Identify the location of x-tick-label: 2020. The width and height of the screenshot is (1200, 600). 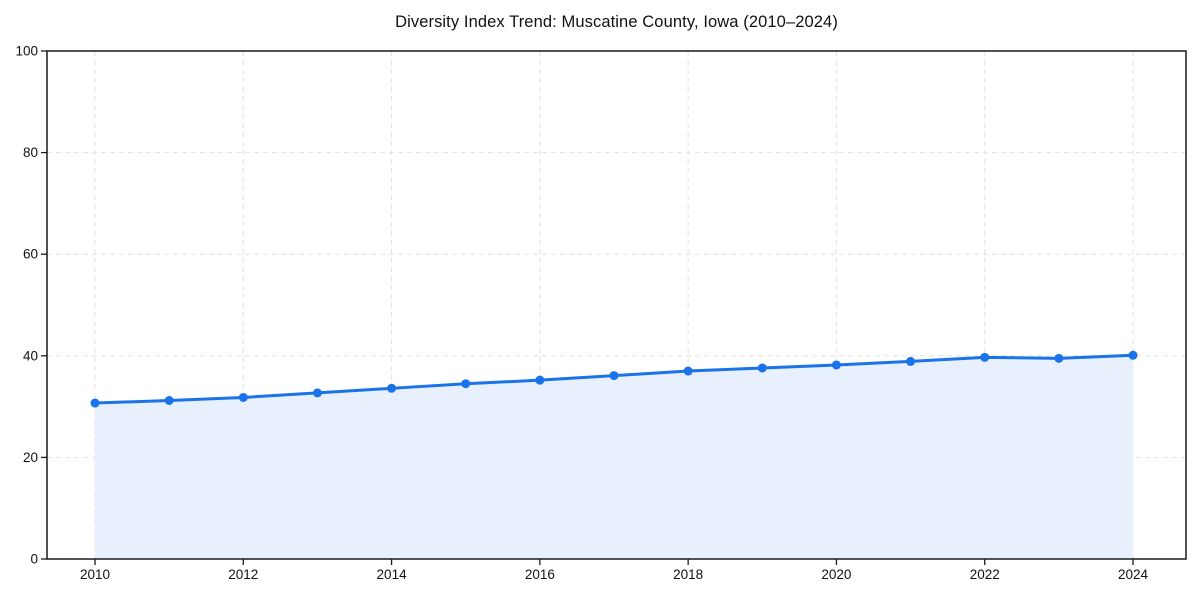
(836, 574).